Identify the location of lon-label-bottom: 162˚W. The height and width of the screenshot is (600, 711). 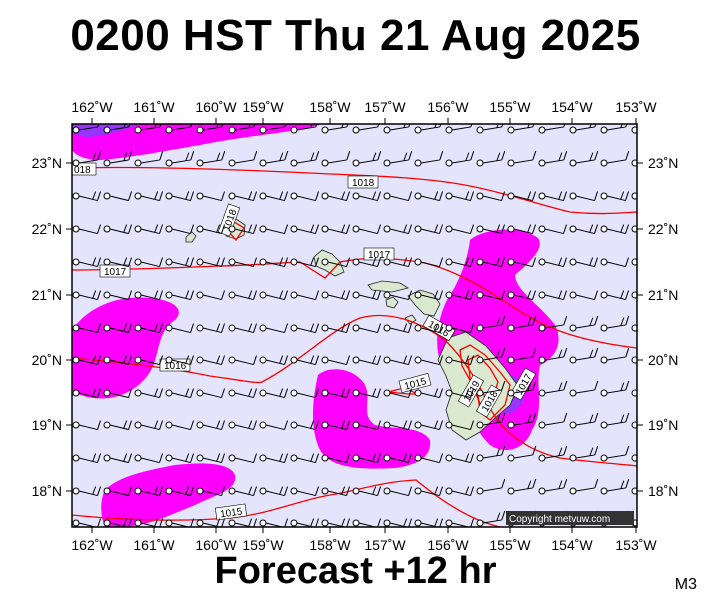
(92, 545).